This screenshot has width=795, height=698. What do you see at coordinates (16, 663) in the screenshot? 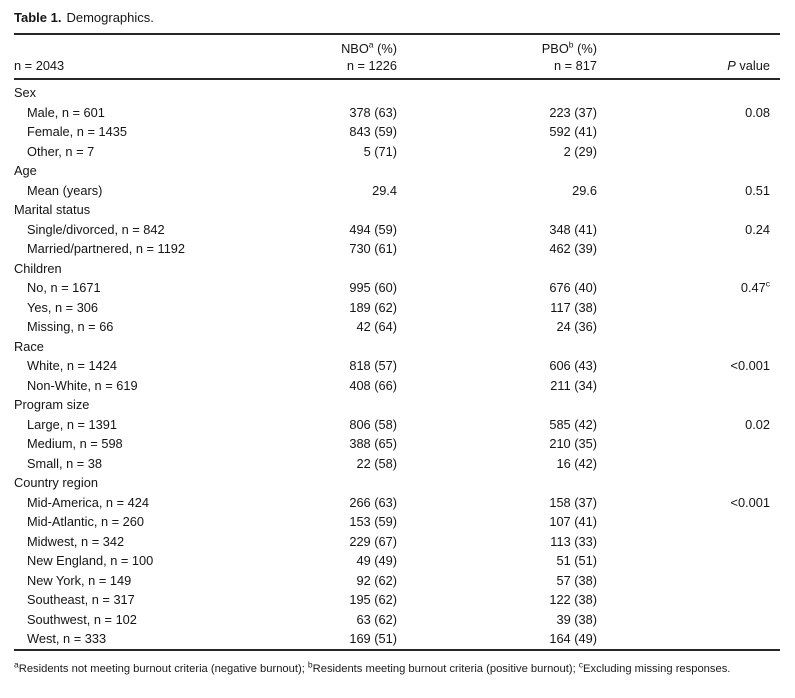
I see `footnote-marker: a` at bounding box center [16, 663].